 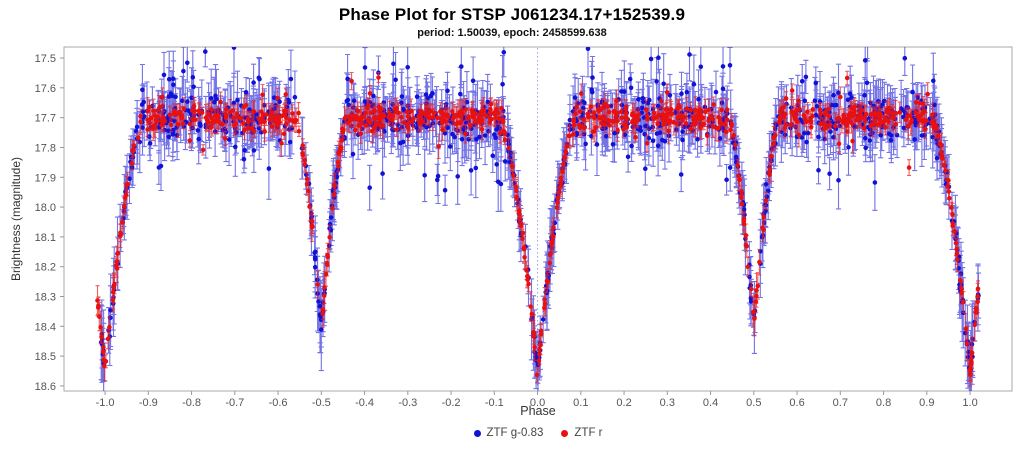 What do you see at coordinates (45, 387) in the screenshot?
I see `svg-text: 18.6` at bounding box center [45, 387].